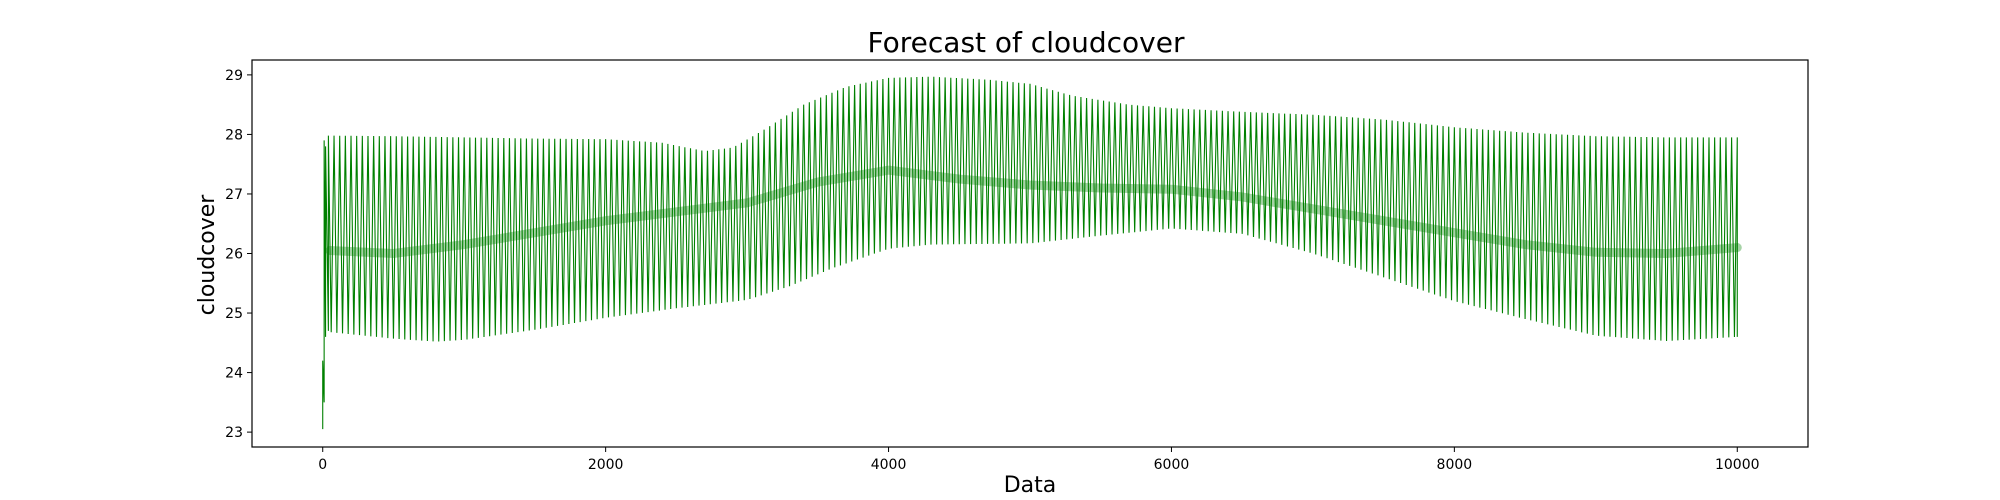 This screenshot has width=2000, height=500. Describe the element at coordinates (1030, 485) in the screenshot. I see `x-axis-label: Data` at that location.